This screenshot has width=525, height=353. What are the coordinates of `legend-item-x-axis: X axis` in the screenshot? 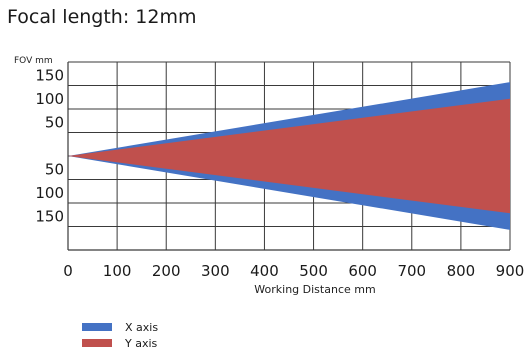 It's located at (120, 327).